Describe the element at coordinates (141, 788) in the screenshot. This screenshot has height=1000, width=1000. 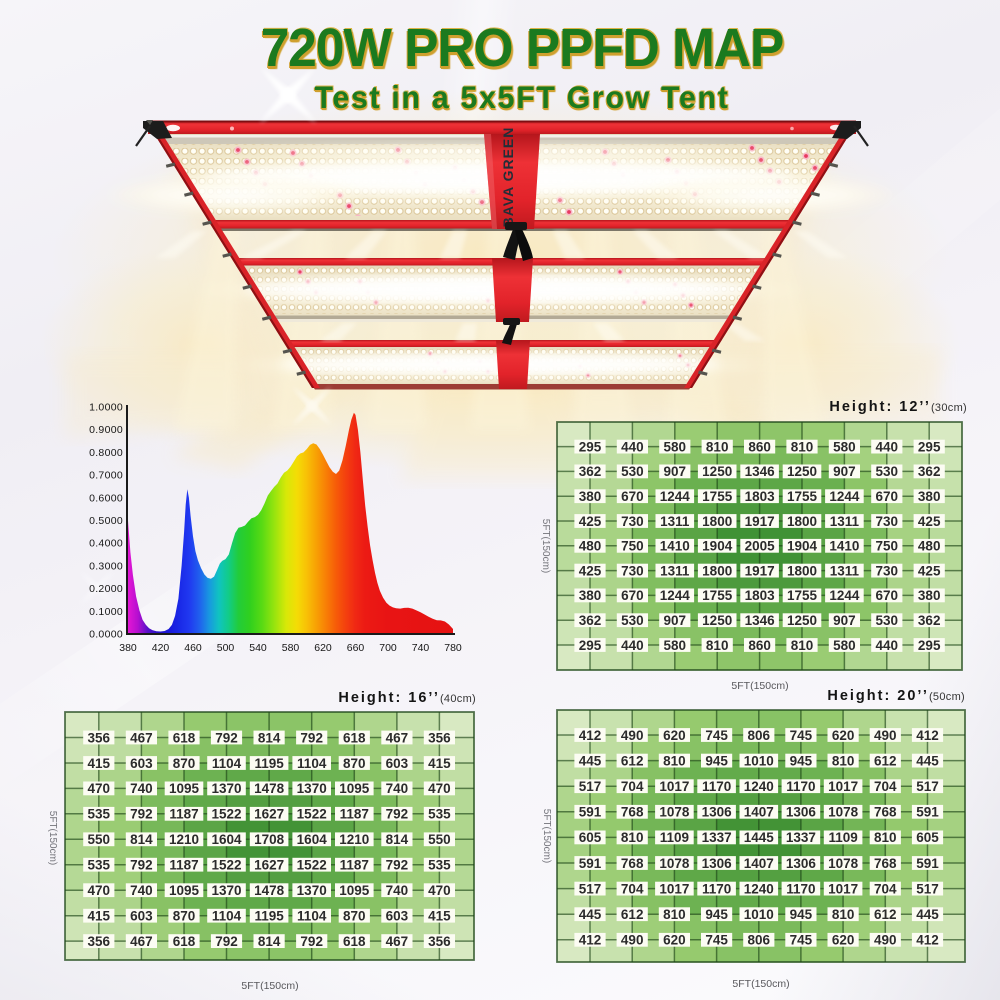
I see `svg-text: 740` at that location.